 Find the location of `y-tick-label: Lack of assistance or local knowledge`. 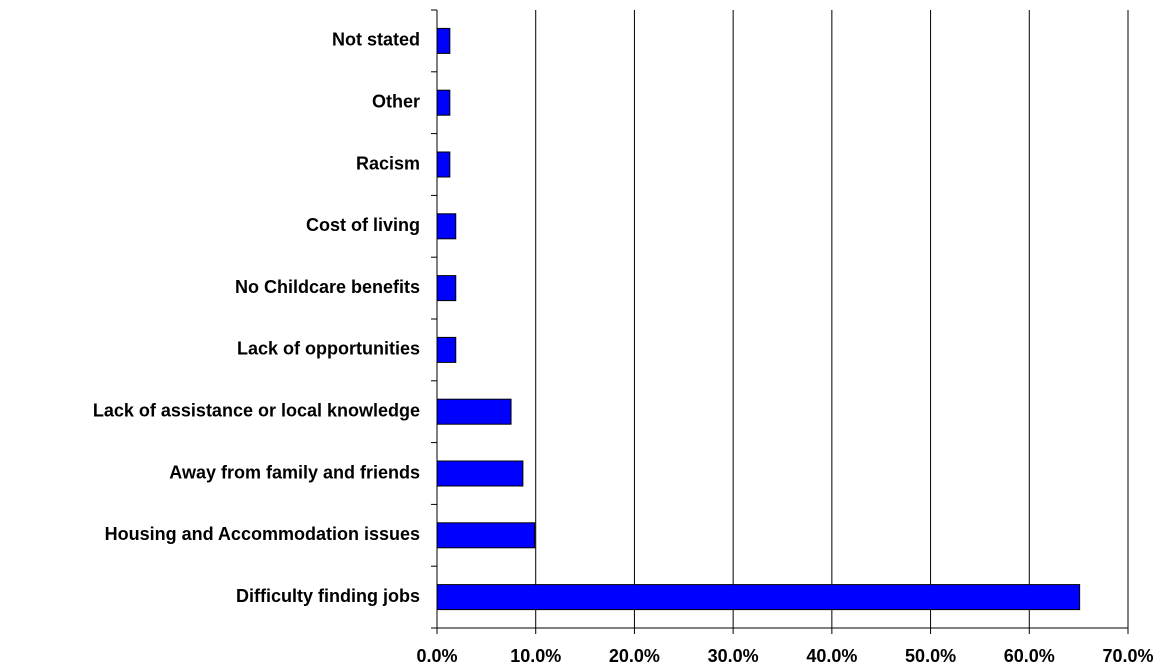

y-tick-label: Lack of assistance or local knowledge is located at coordinates (256, 410).